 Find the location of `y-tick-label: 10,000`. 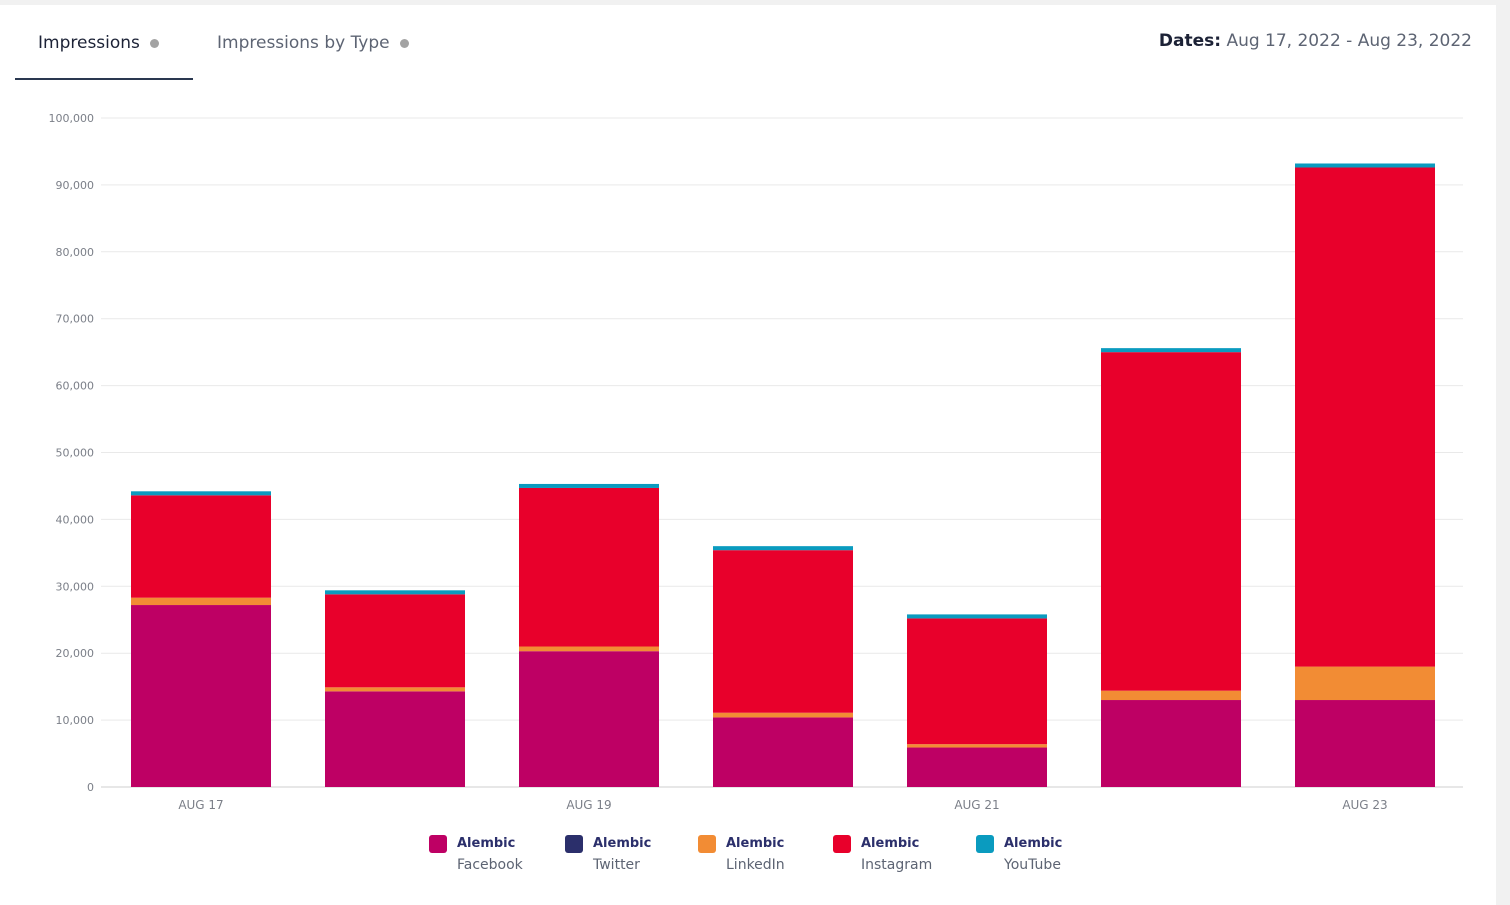

y-tick-label: 10,000 is located at coordinates (75, 720).